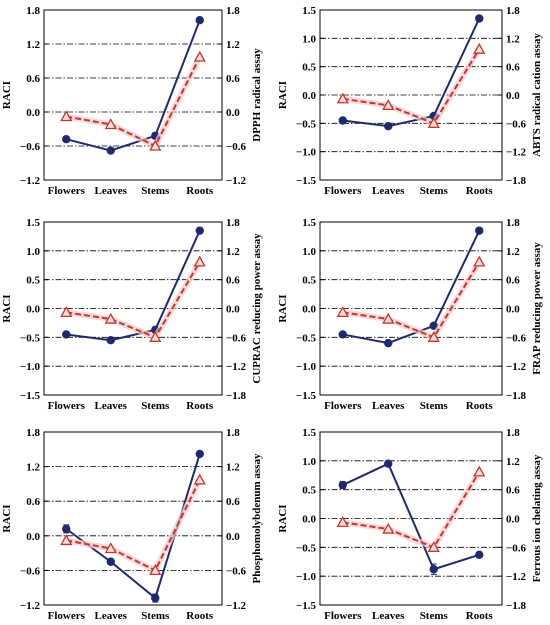  I want to click on y-tick-label: 1.0, so click(33, 252).